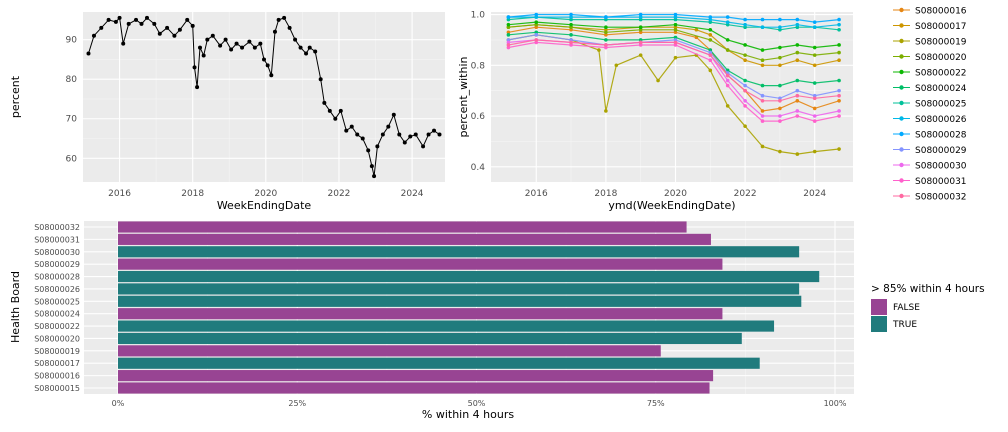 The image size is (1008, 432). Describe the element at coordinates (814, 194) in the screenshot. I see `x-tick-label: 2024` at that location.